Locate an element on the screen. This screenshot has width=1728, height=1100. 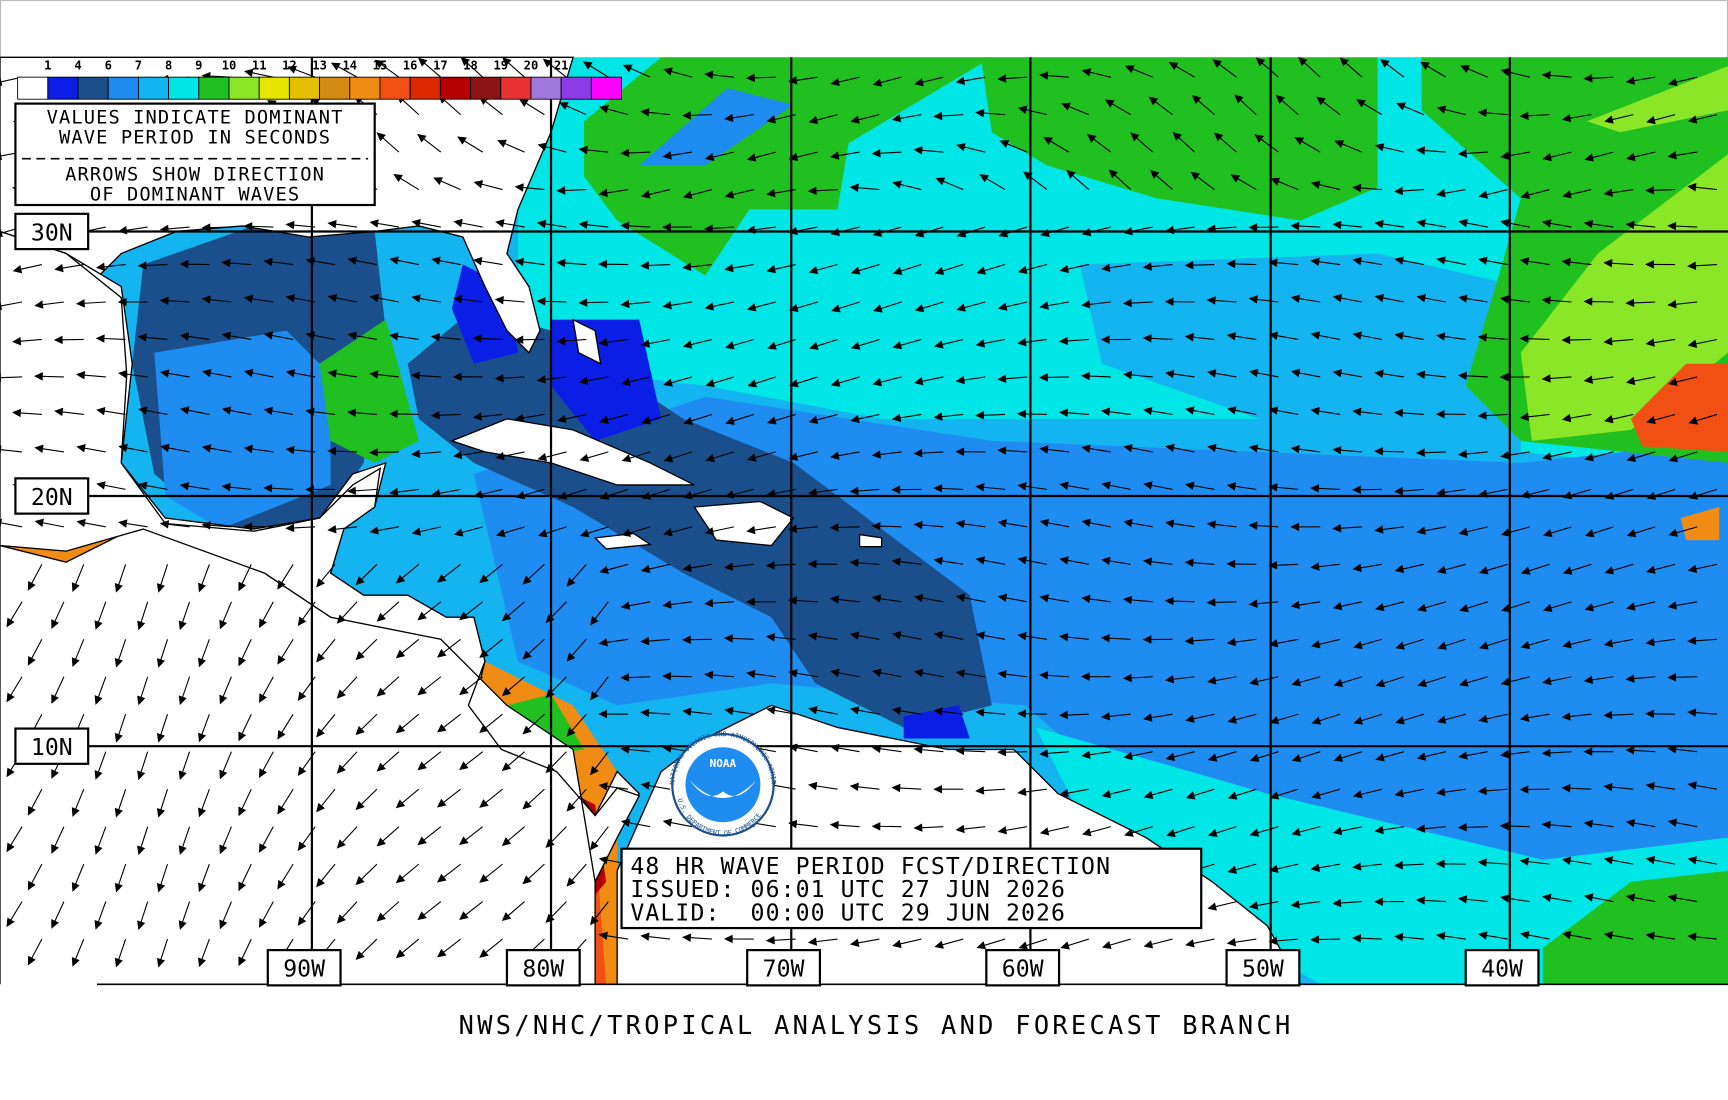
color-label: 15 is located at coordinates (380, 65).